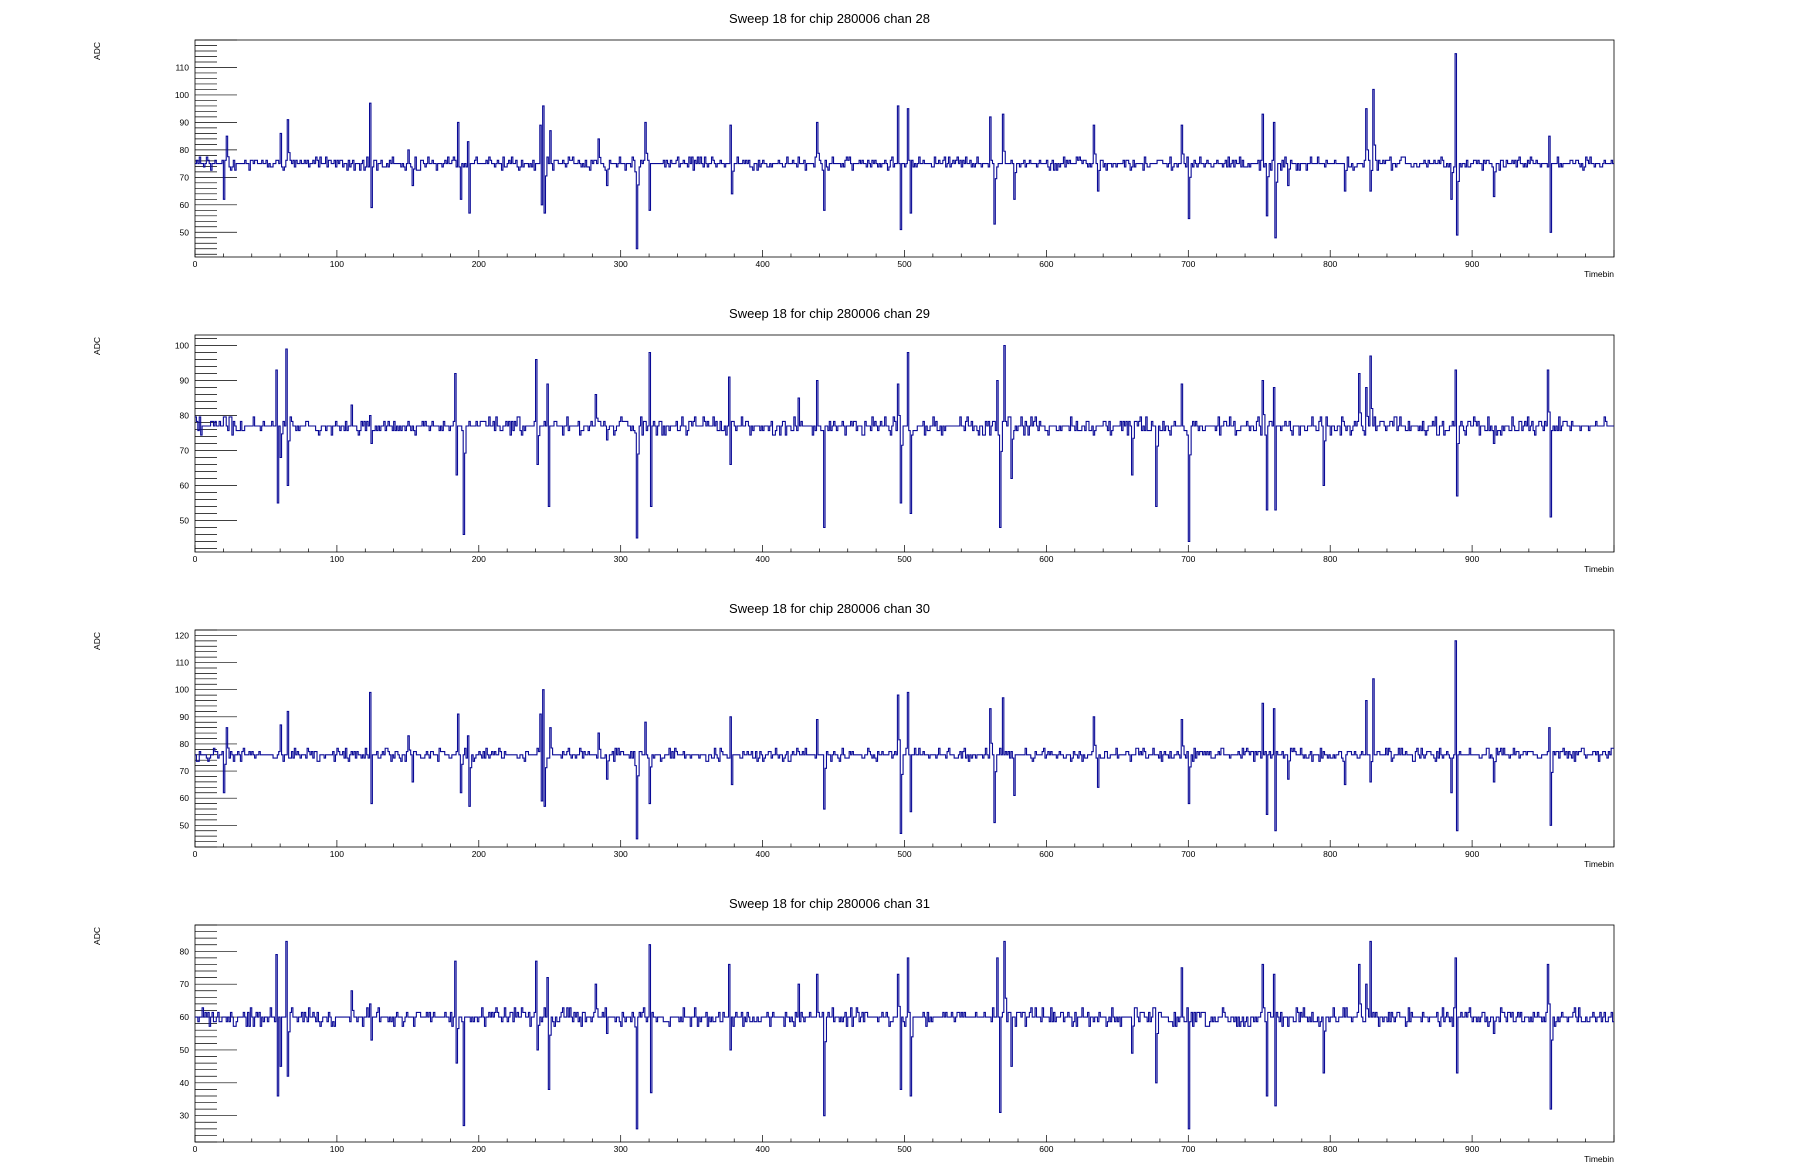  Describe the element at coordinates (829, 903) in the screenshot. I see `chart-title: Sweep 18 for chip 280006 chan 31` at that location.